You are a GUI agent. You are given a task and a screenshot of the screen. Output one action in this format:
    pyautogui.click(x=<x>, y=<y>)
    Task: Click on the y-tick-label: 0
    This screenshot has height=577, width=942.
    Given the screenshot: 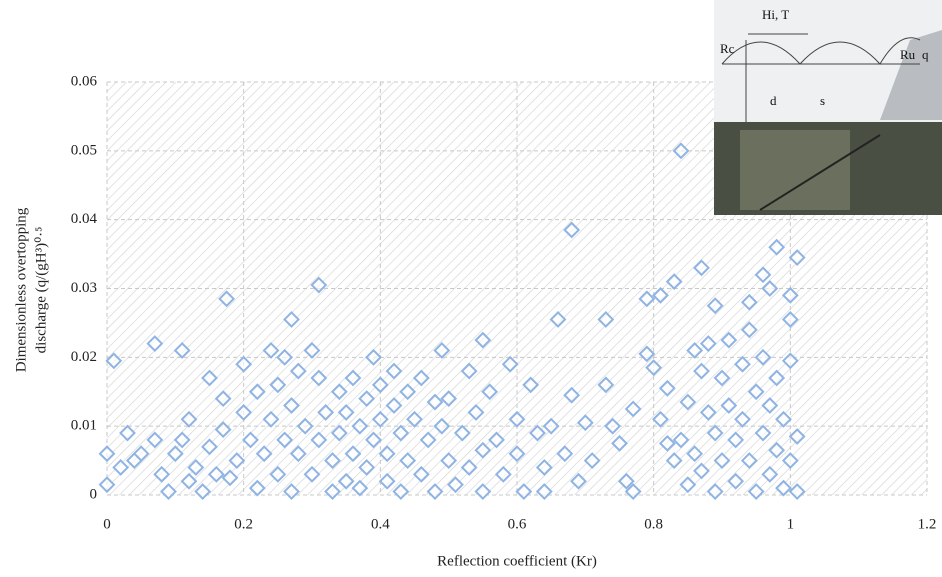 What is the action you would take?
    pyautogui.click(x=94, y=494)
    